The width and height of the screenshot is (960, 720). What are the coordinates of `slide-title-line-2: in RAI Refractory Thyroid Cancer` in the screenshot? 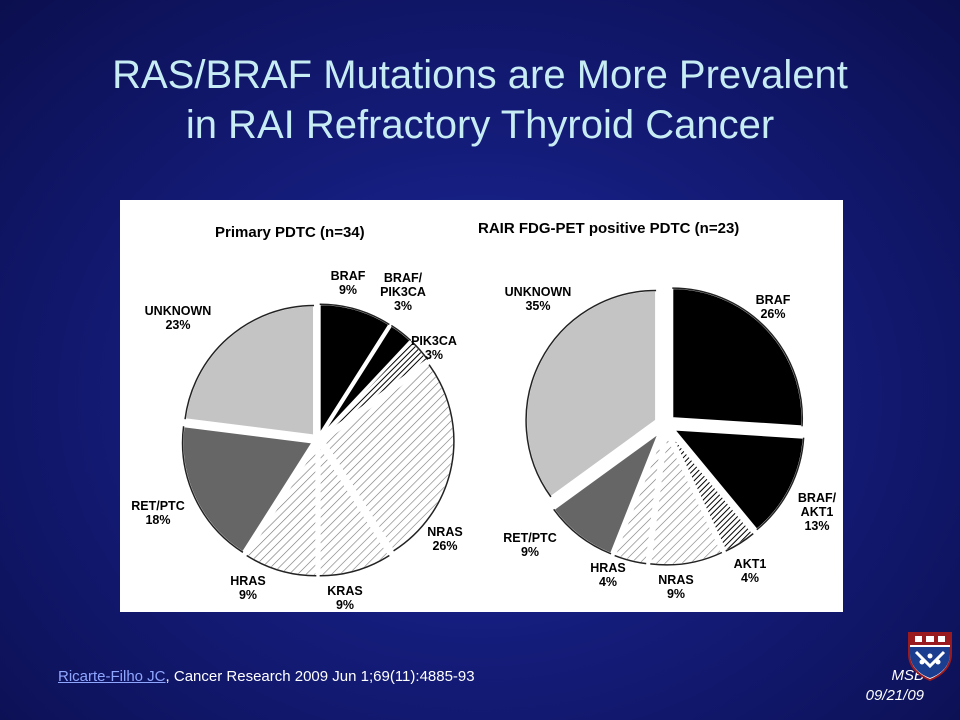 It's located at (480, 125).